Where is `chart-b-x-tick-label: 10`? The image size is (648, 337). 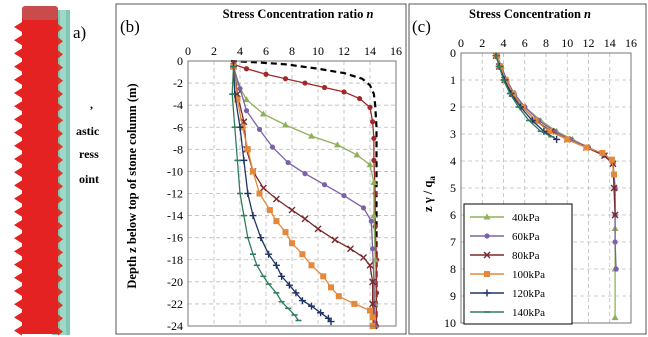 chart-b-x-tick-label: 10 is located at coordinates (318, 51).